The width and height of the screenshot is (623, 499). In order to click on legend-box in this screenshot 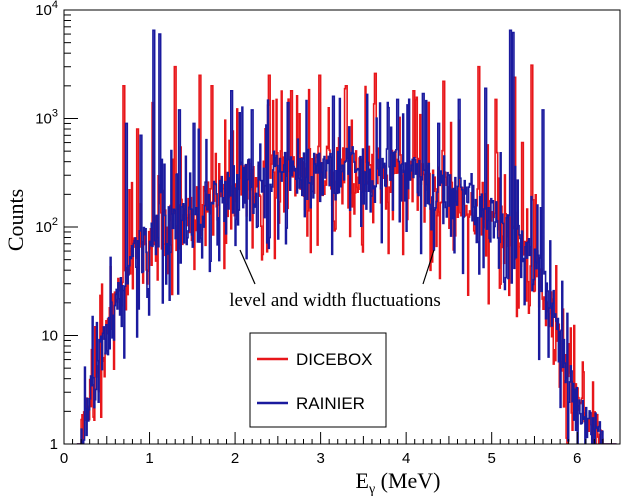, I will do `click(318, 380)`.